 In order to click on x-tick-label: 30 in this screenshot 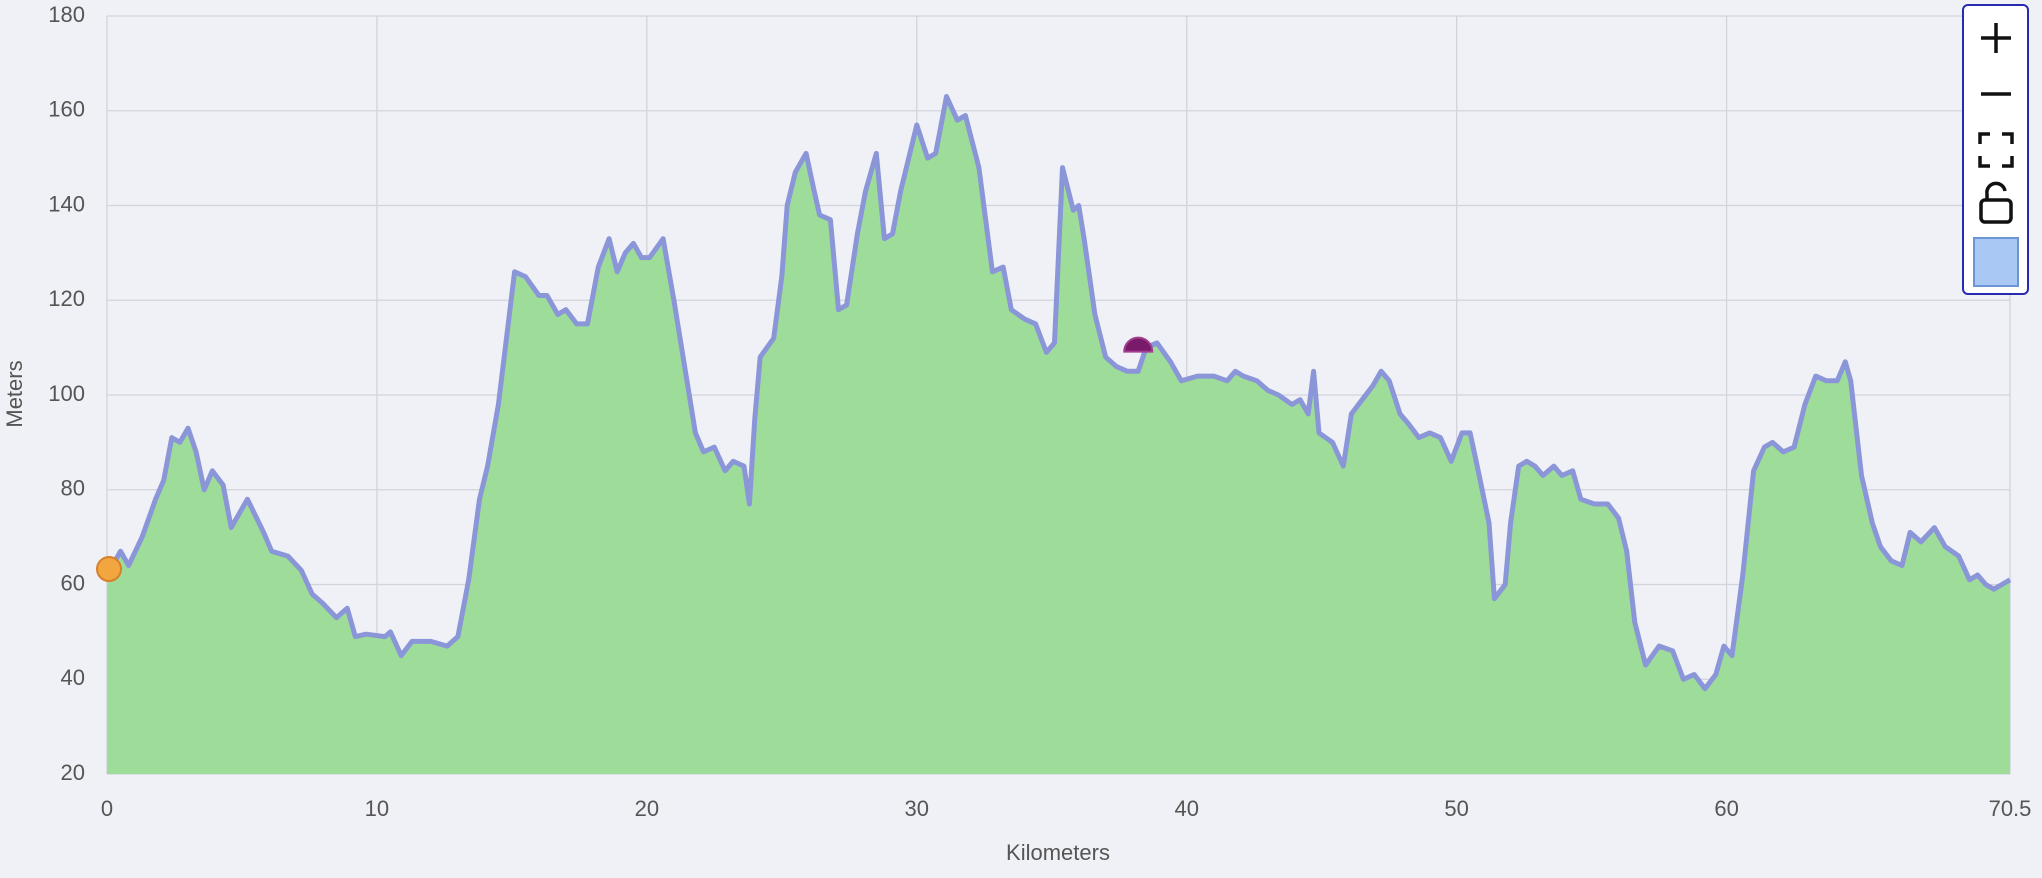, I will do `click(917, 808)`.